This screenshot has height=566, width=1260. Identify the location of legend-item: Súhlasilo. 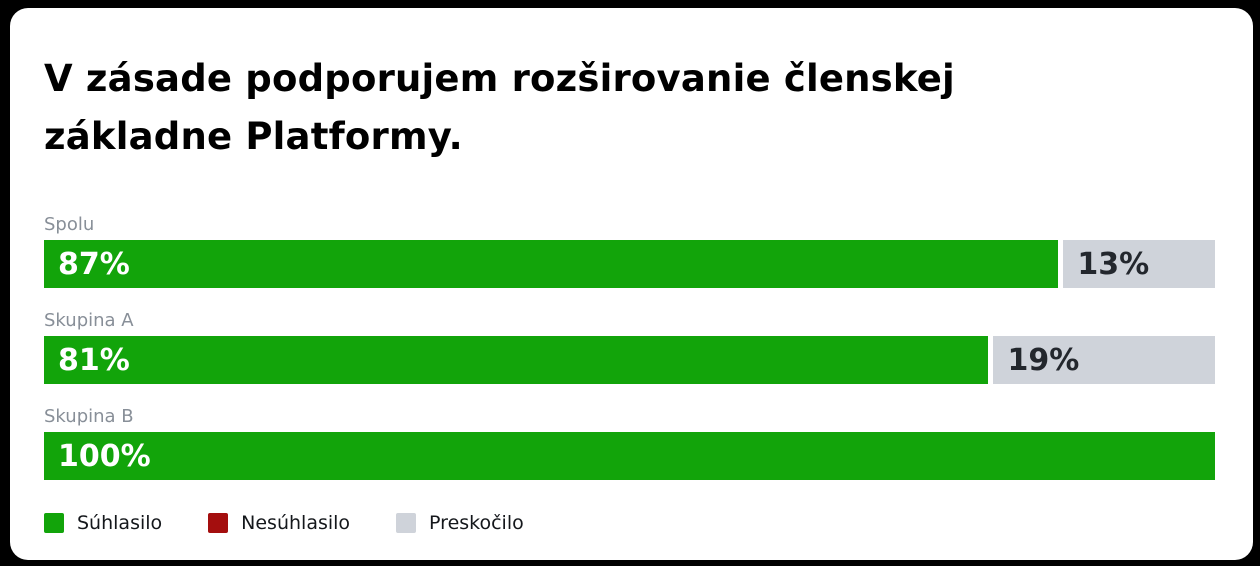
(103, 523).